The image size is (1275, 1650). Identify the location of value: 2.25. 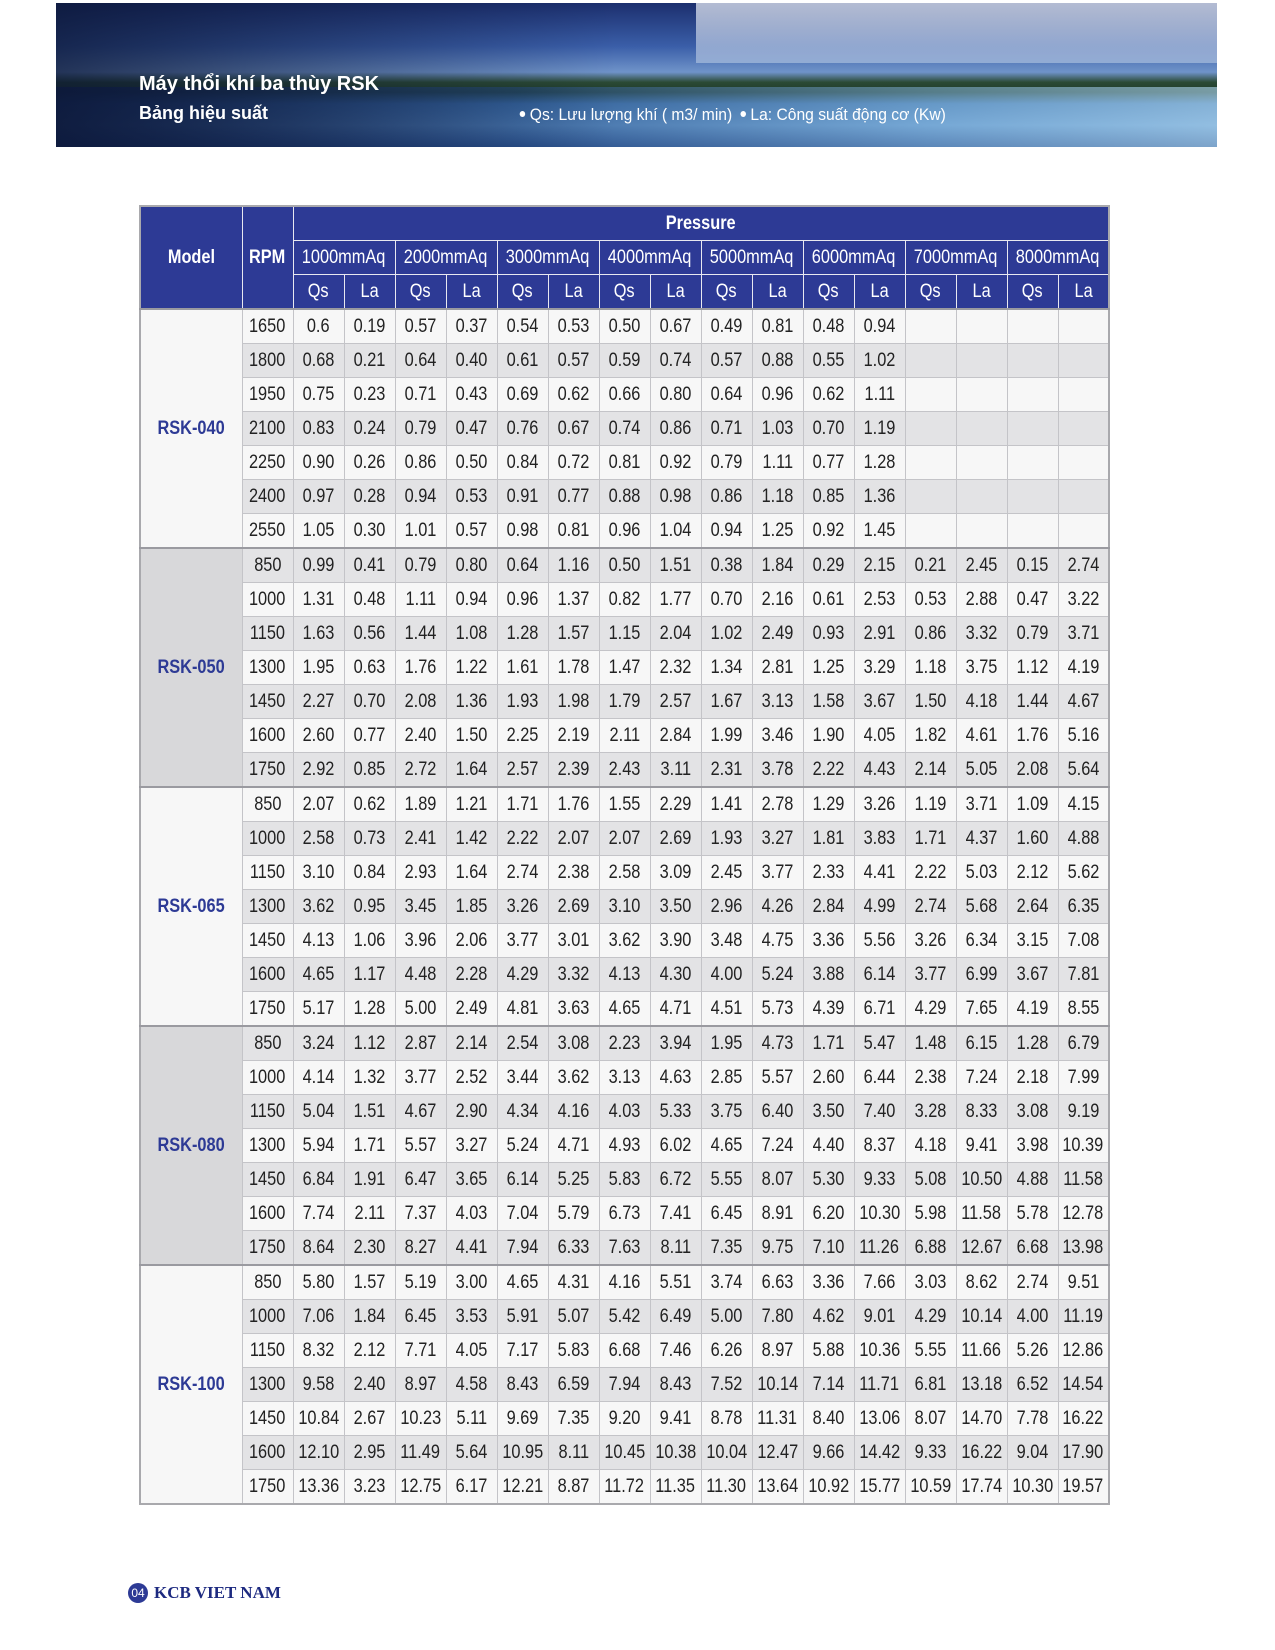
(522, 735).